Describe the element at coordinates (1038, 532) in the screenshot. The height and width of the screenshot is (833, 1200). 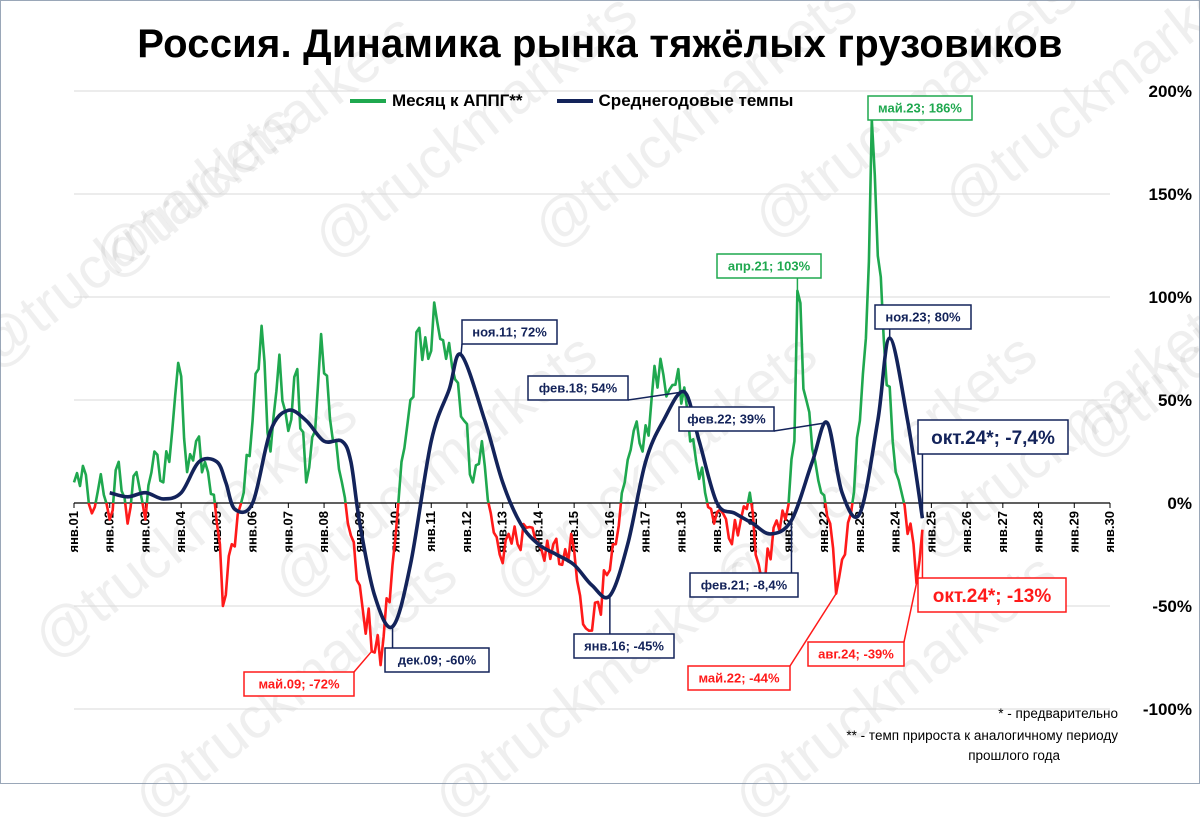
I see `x-tick-label: янв.28` at that location.